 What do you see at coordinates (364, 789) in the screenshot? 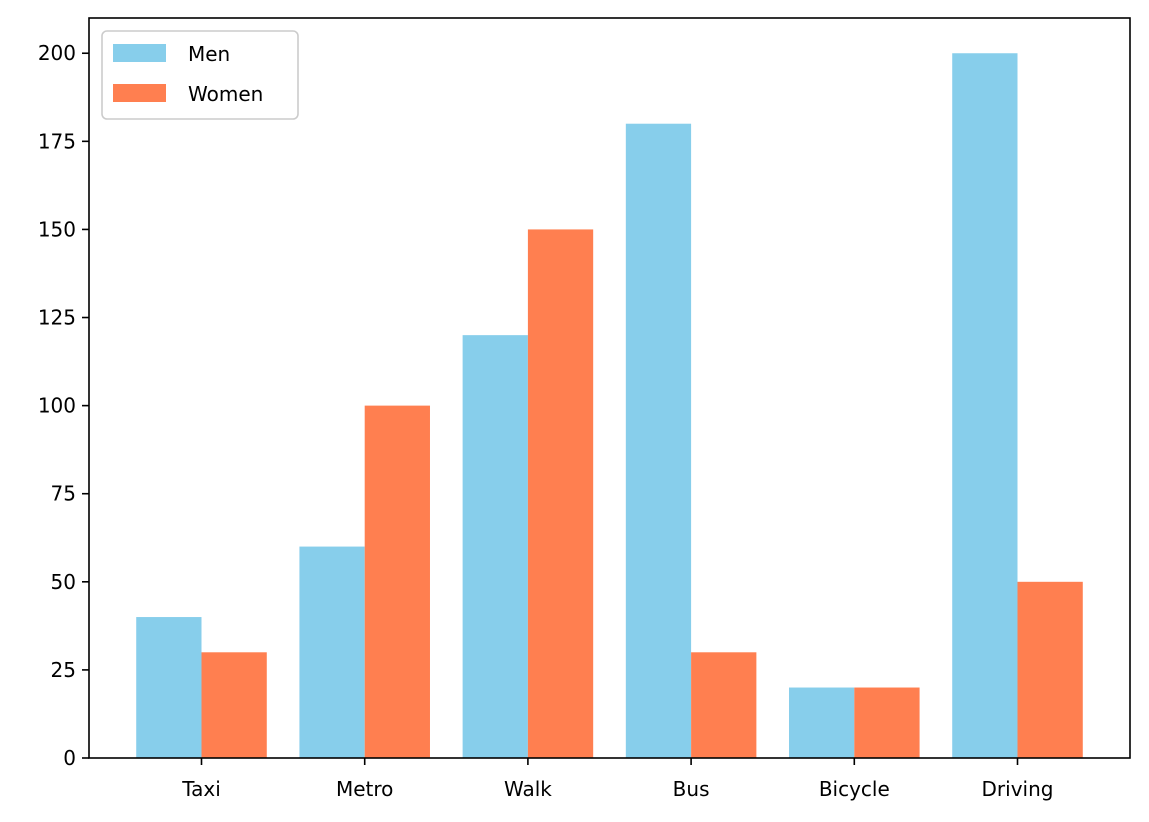
I see `x-tick-label-metro: Metro` at bounding box center [364, 789].